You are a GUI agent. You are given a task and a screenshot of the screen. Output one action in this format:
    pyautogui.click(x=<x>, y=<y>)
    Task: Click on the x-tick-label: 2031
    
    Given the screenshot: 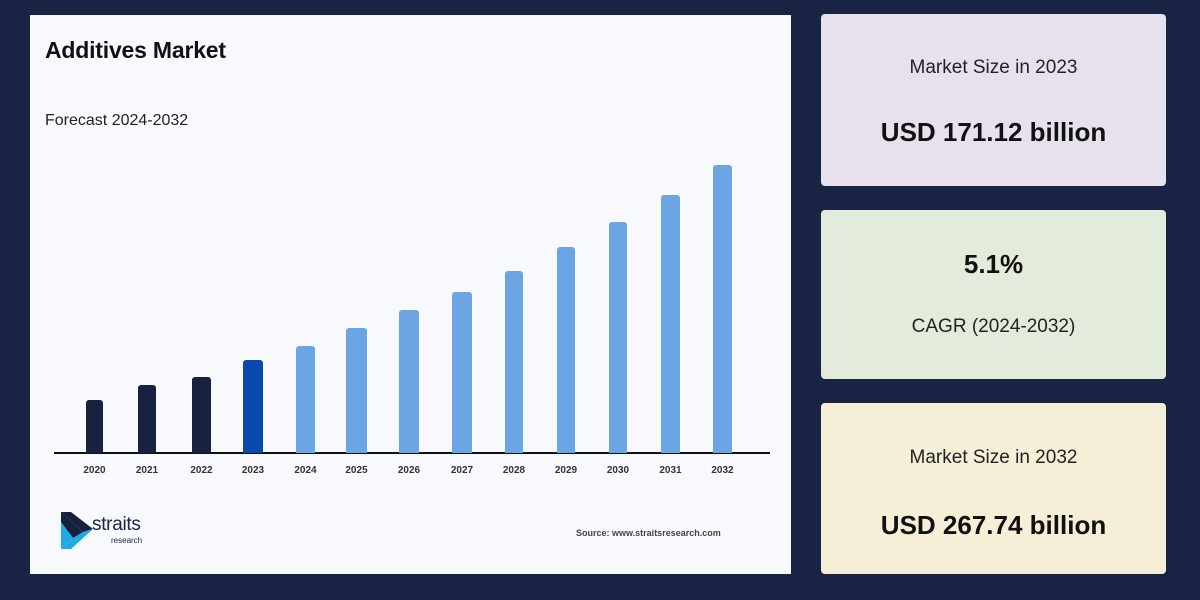 What is the action you would take?
    pyautogui.click(x=670, y=470)
    